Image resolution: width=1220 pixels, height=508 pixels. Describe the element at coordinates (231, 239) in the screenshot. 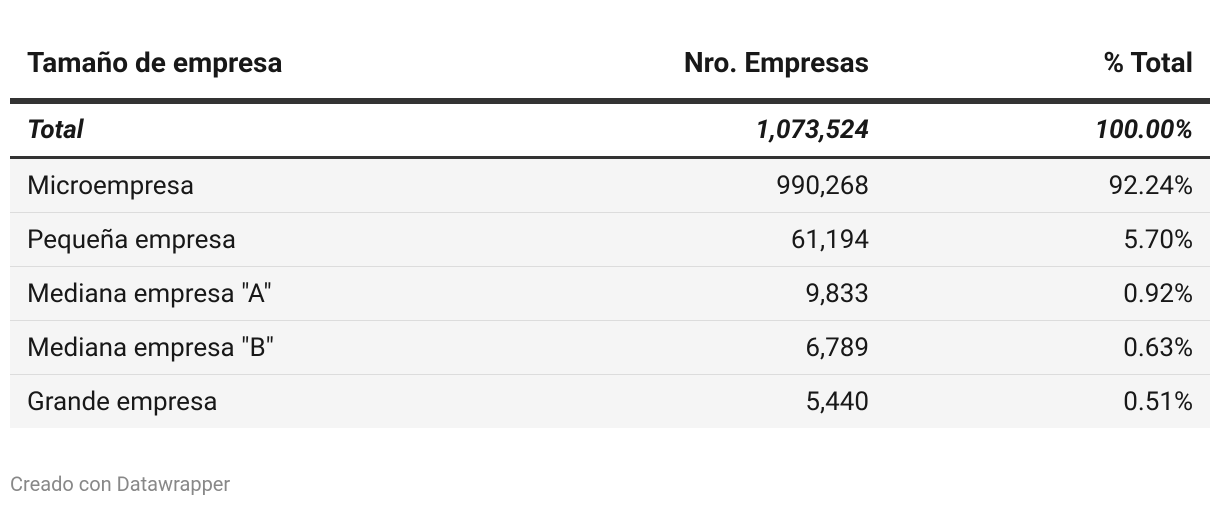

I see `table-cell: Pequeña empresa` at that location.